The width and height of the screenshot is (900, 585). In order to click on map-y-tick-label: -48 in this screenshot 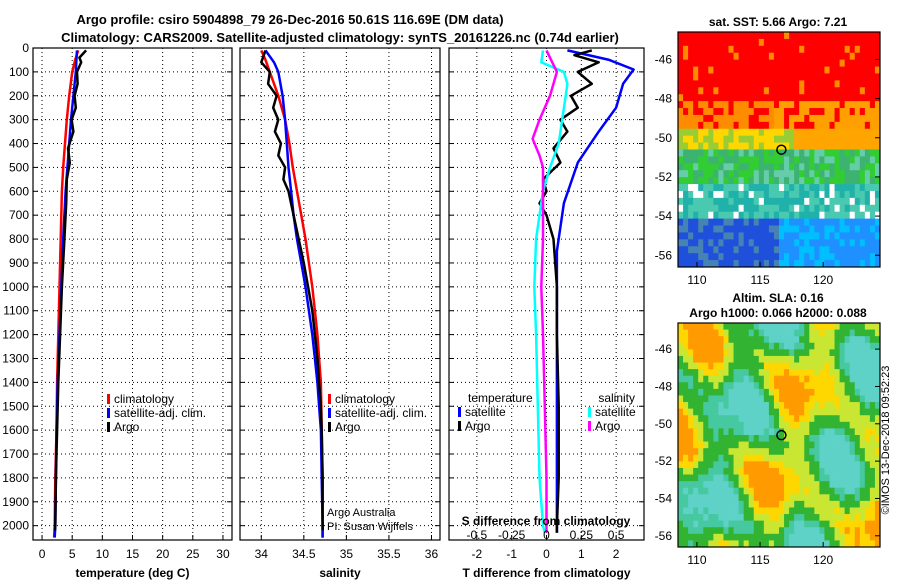, I will do `click(664, 386)`.